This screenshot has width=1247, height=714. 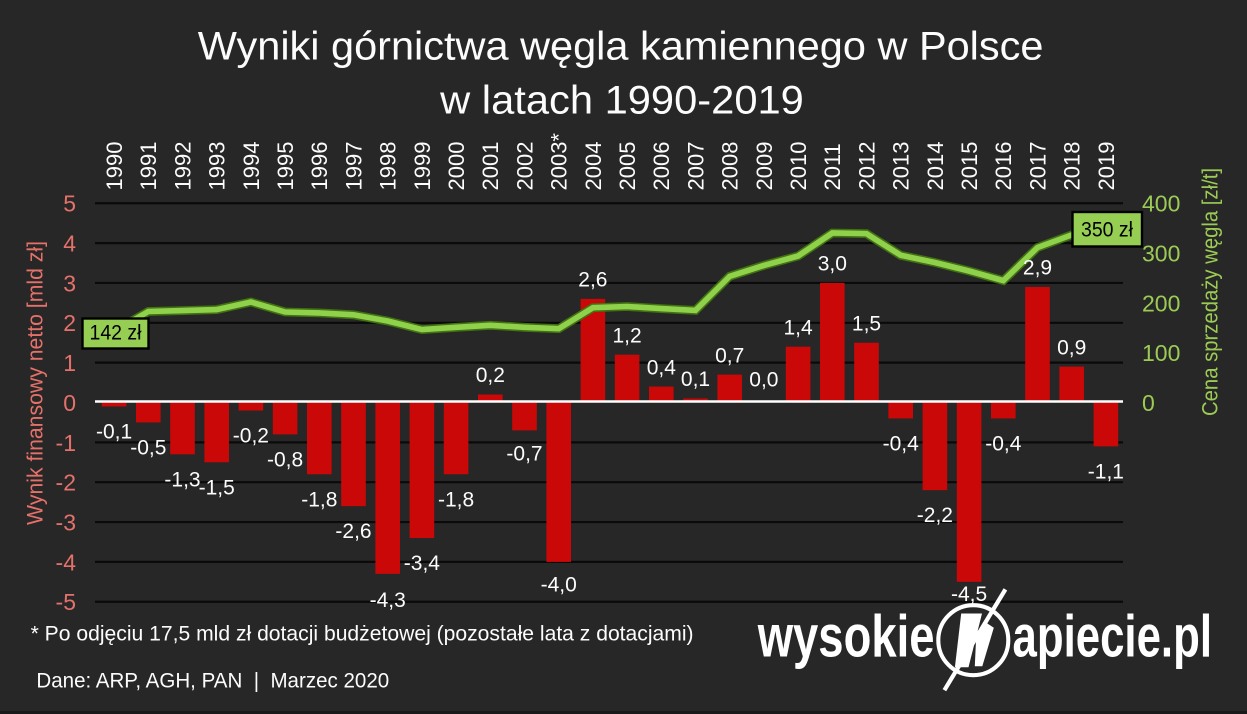 I want to click on svg-text: 2016, so click(x=1003, y=166).